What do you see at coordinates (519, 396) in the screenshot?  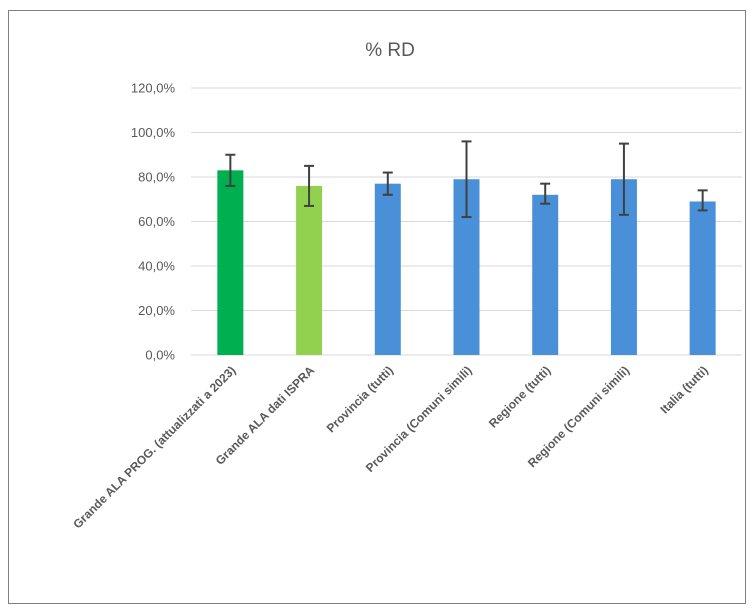 I see `x-tick-label: Regione (tutti)` at bounding box center [519, 396].